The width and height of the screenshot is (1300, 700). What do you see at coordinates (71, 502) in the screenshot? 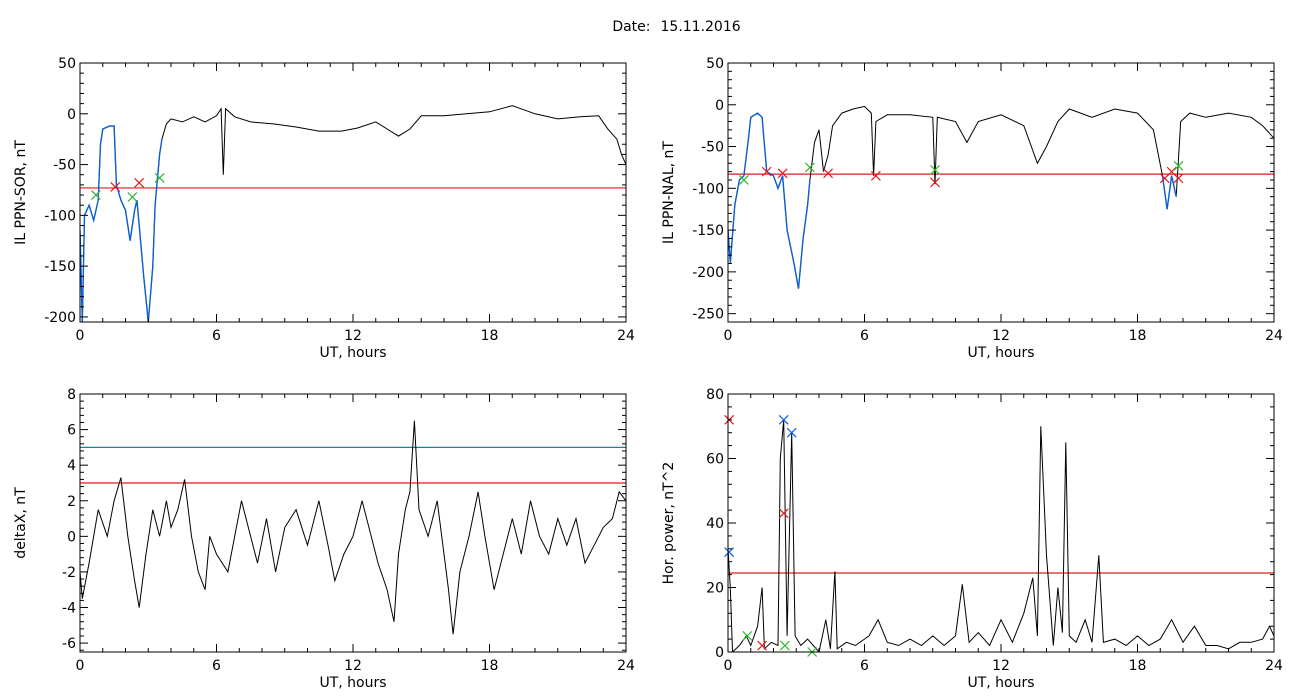
I see `y-tick-label: 2` at bounding box center [71, 502].